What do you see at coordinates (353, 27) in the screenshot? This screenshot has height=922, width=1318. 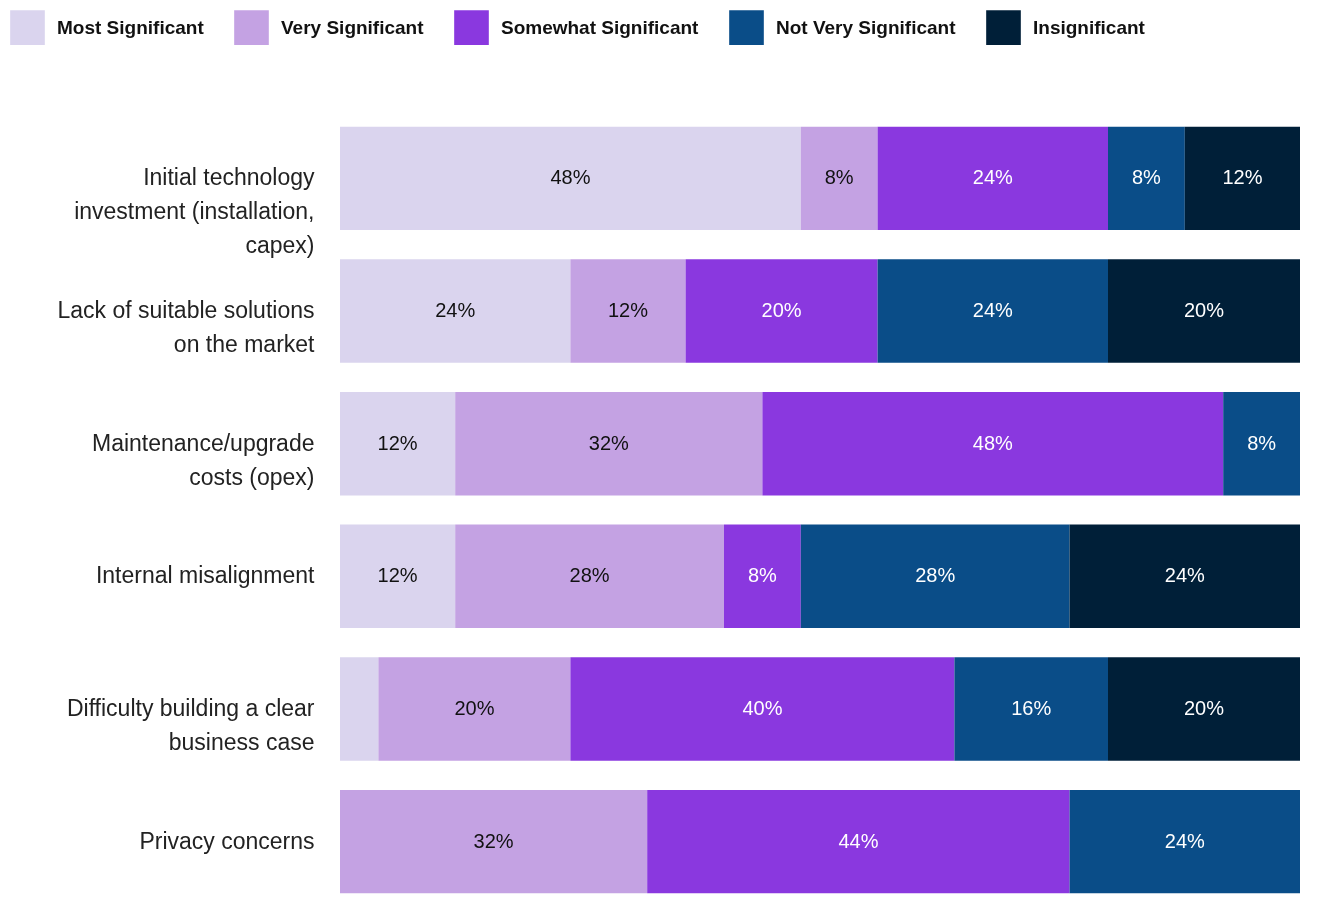 I see `legend-label: Very Significant` at bounding box center [353, 27].